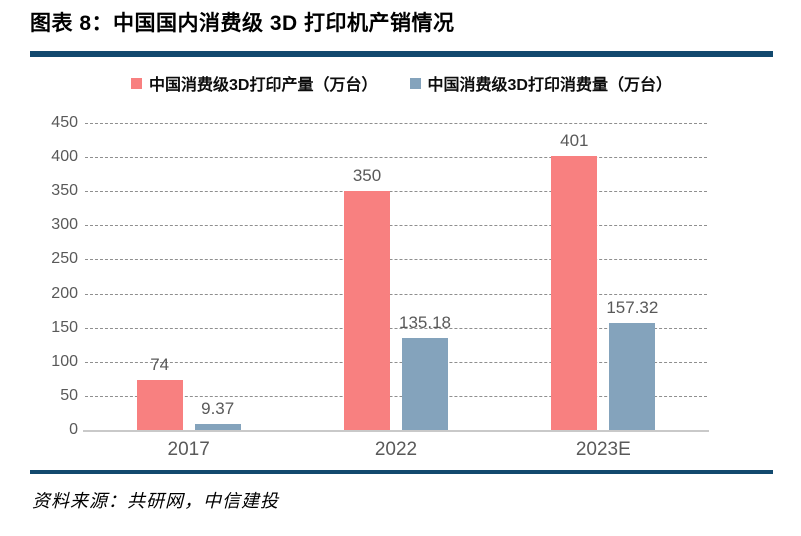 This screenshot has height=536, width=801. I want to click on bar-value-label: 157.32, so click(632, 307).